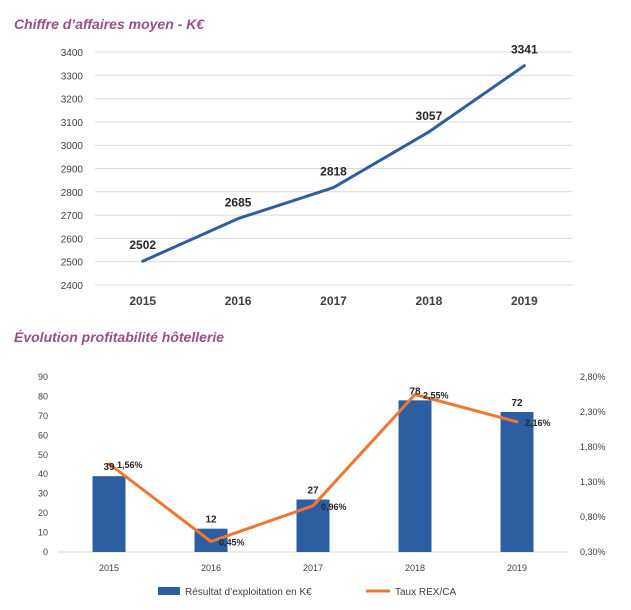 This screenshot has width=631, height=610. I want to click on rate-data-label: 2,55%, so click(436, 396).